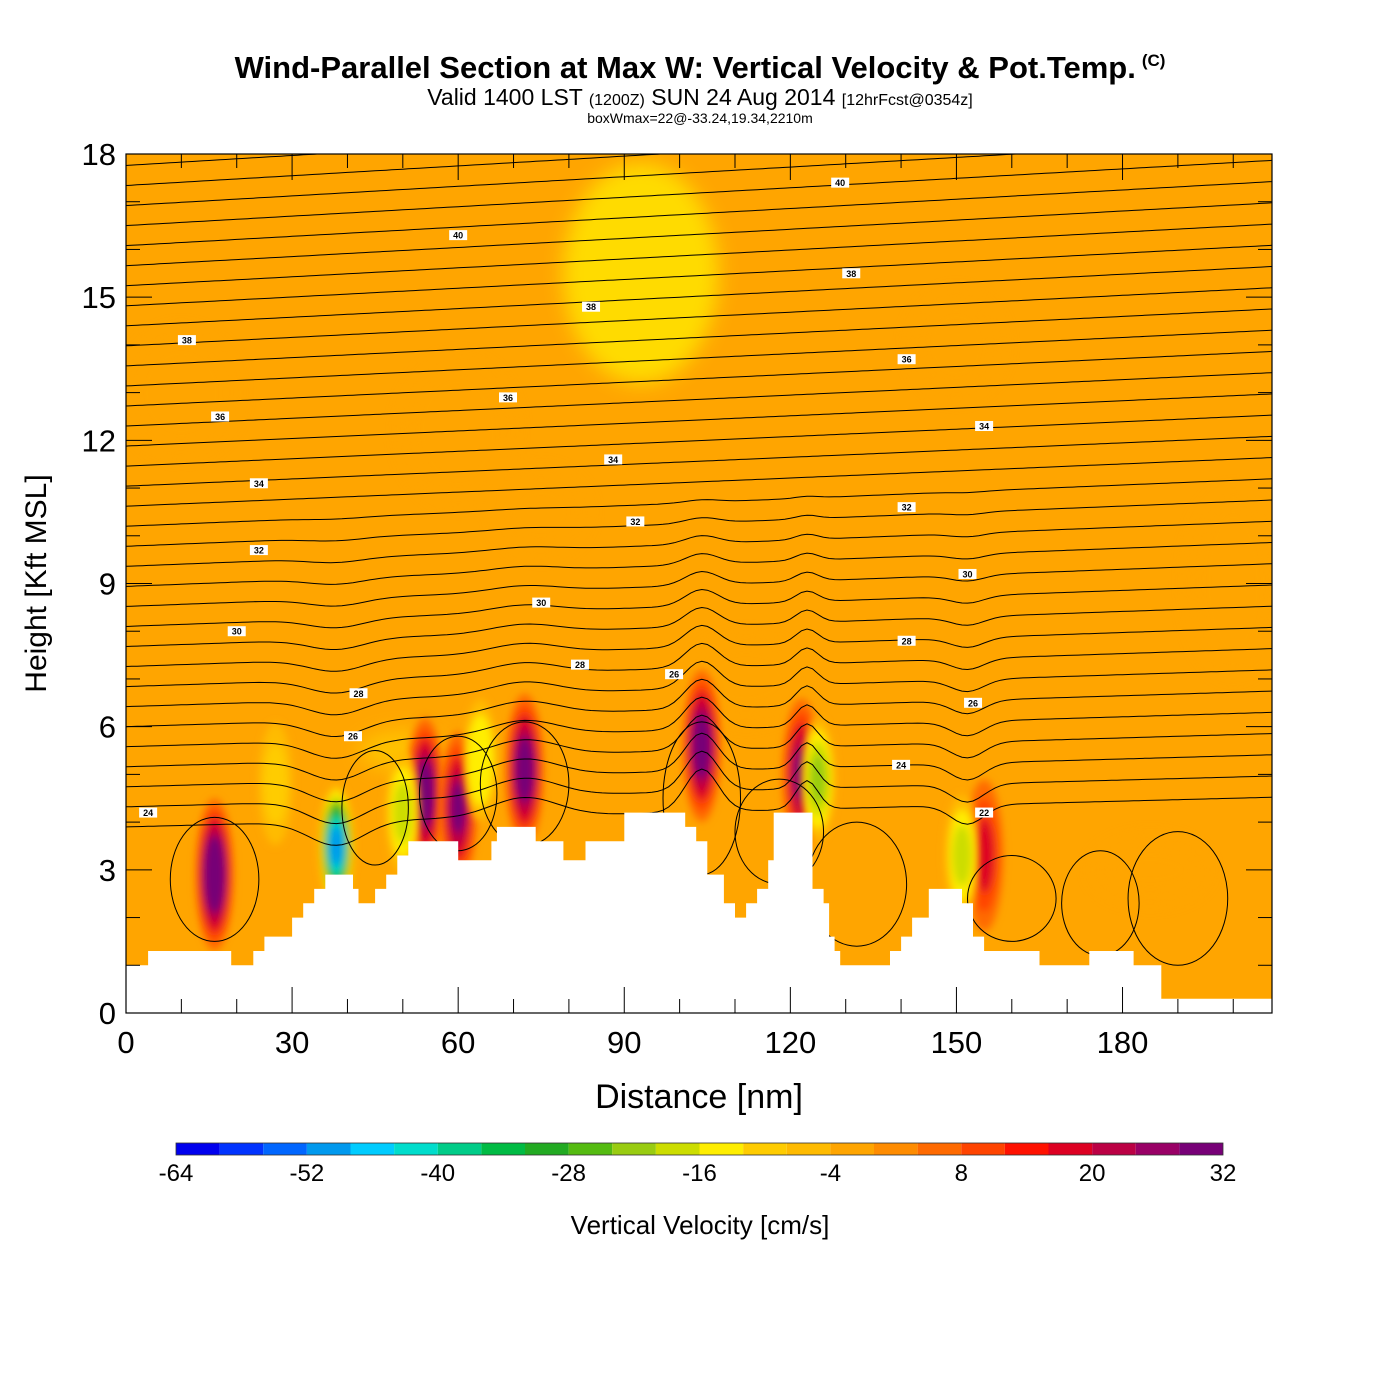  What do you see at coordinates (307, 1173) in the screenshot?
I see `colorbar-tick-label: -52` at bounding box center [307, 1173].